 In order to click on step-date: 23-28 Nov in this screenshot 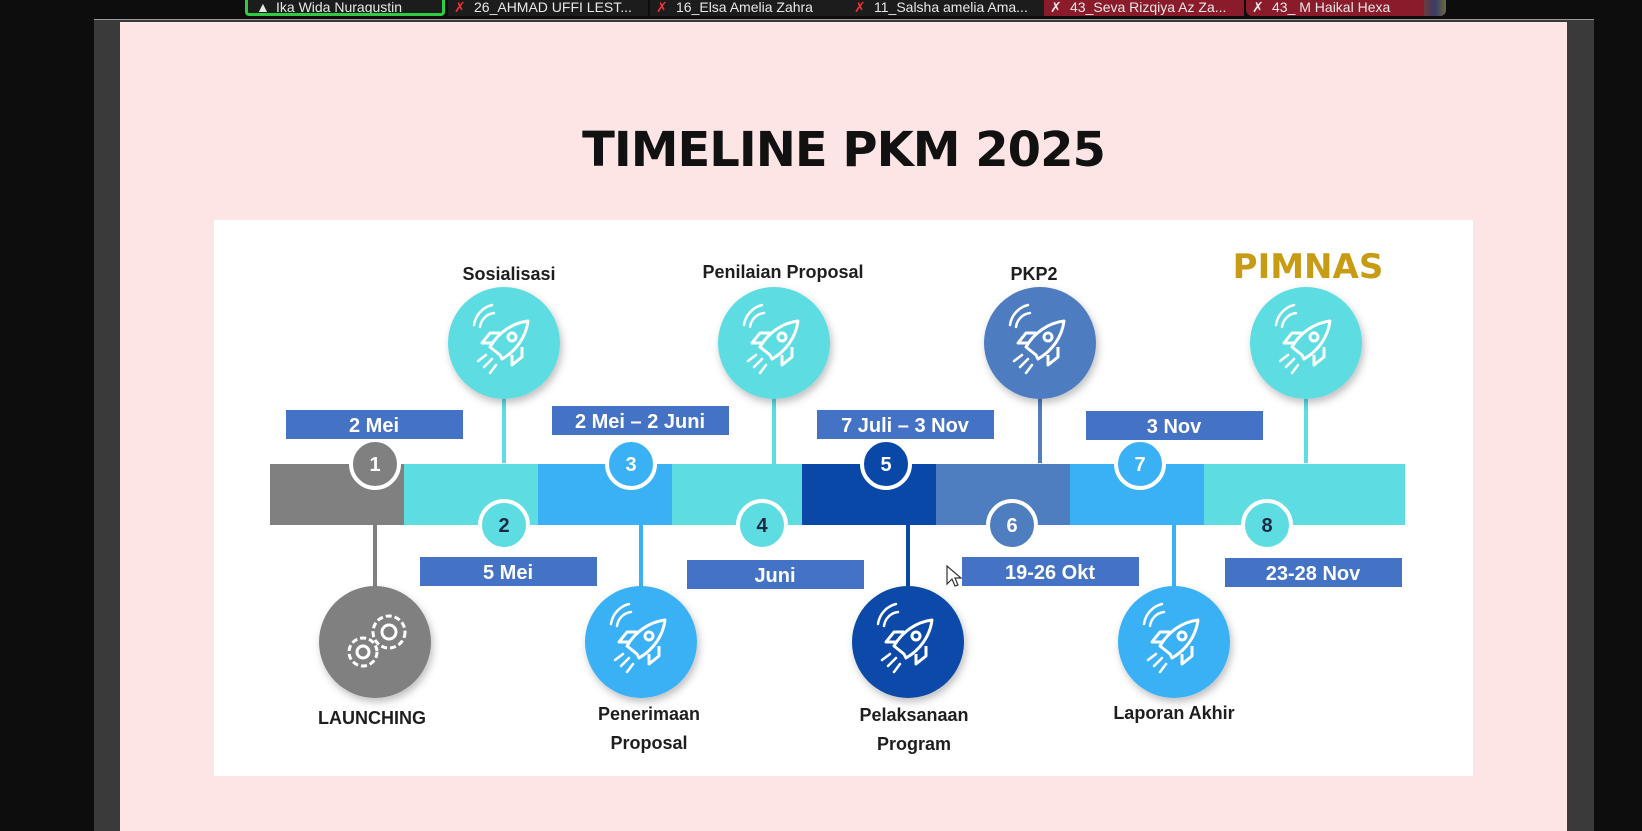, I will do `click(1313, 574)`.